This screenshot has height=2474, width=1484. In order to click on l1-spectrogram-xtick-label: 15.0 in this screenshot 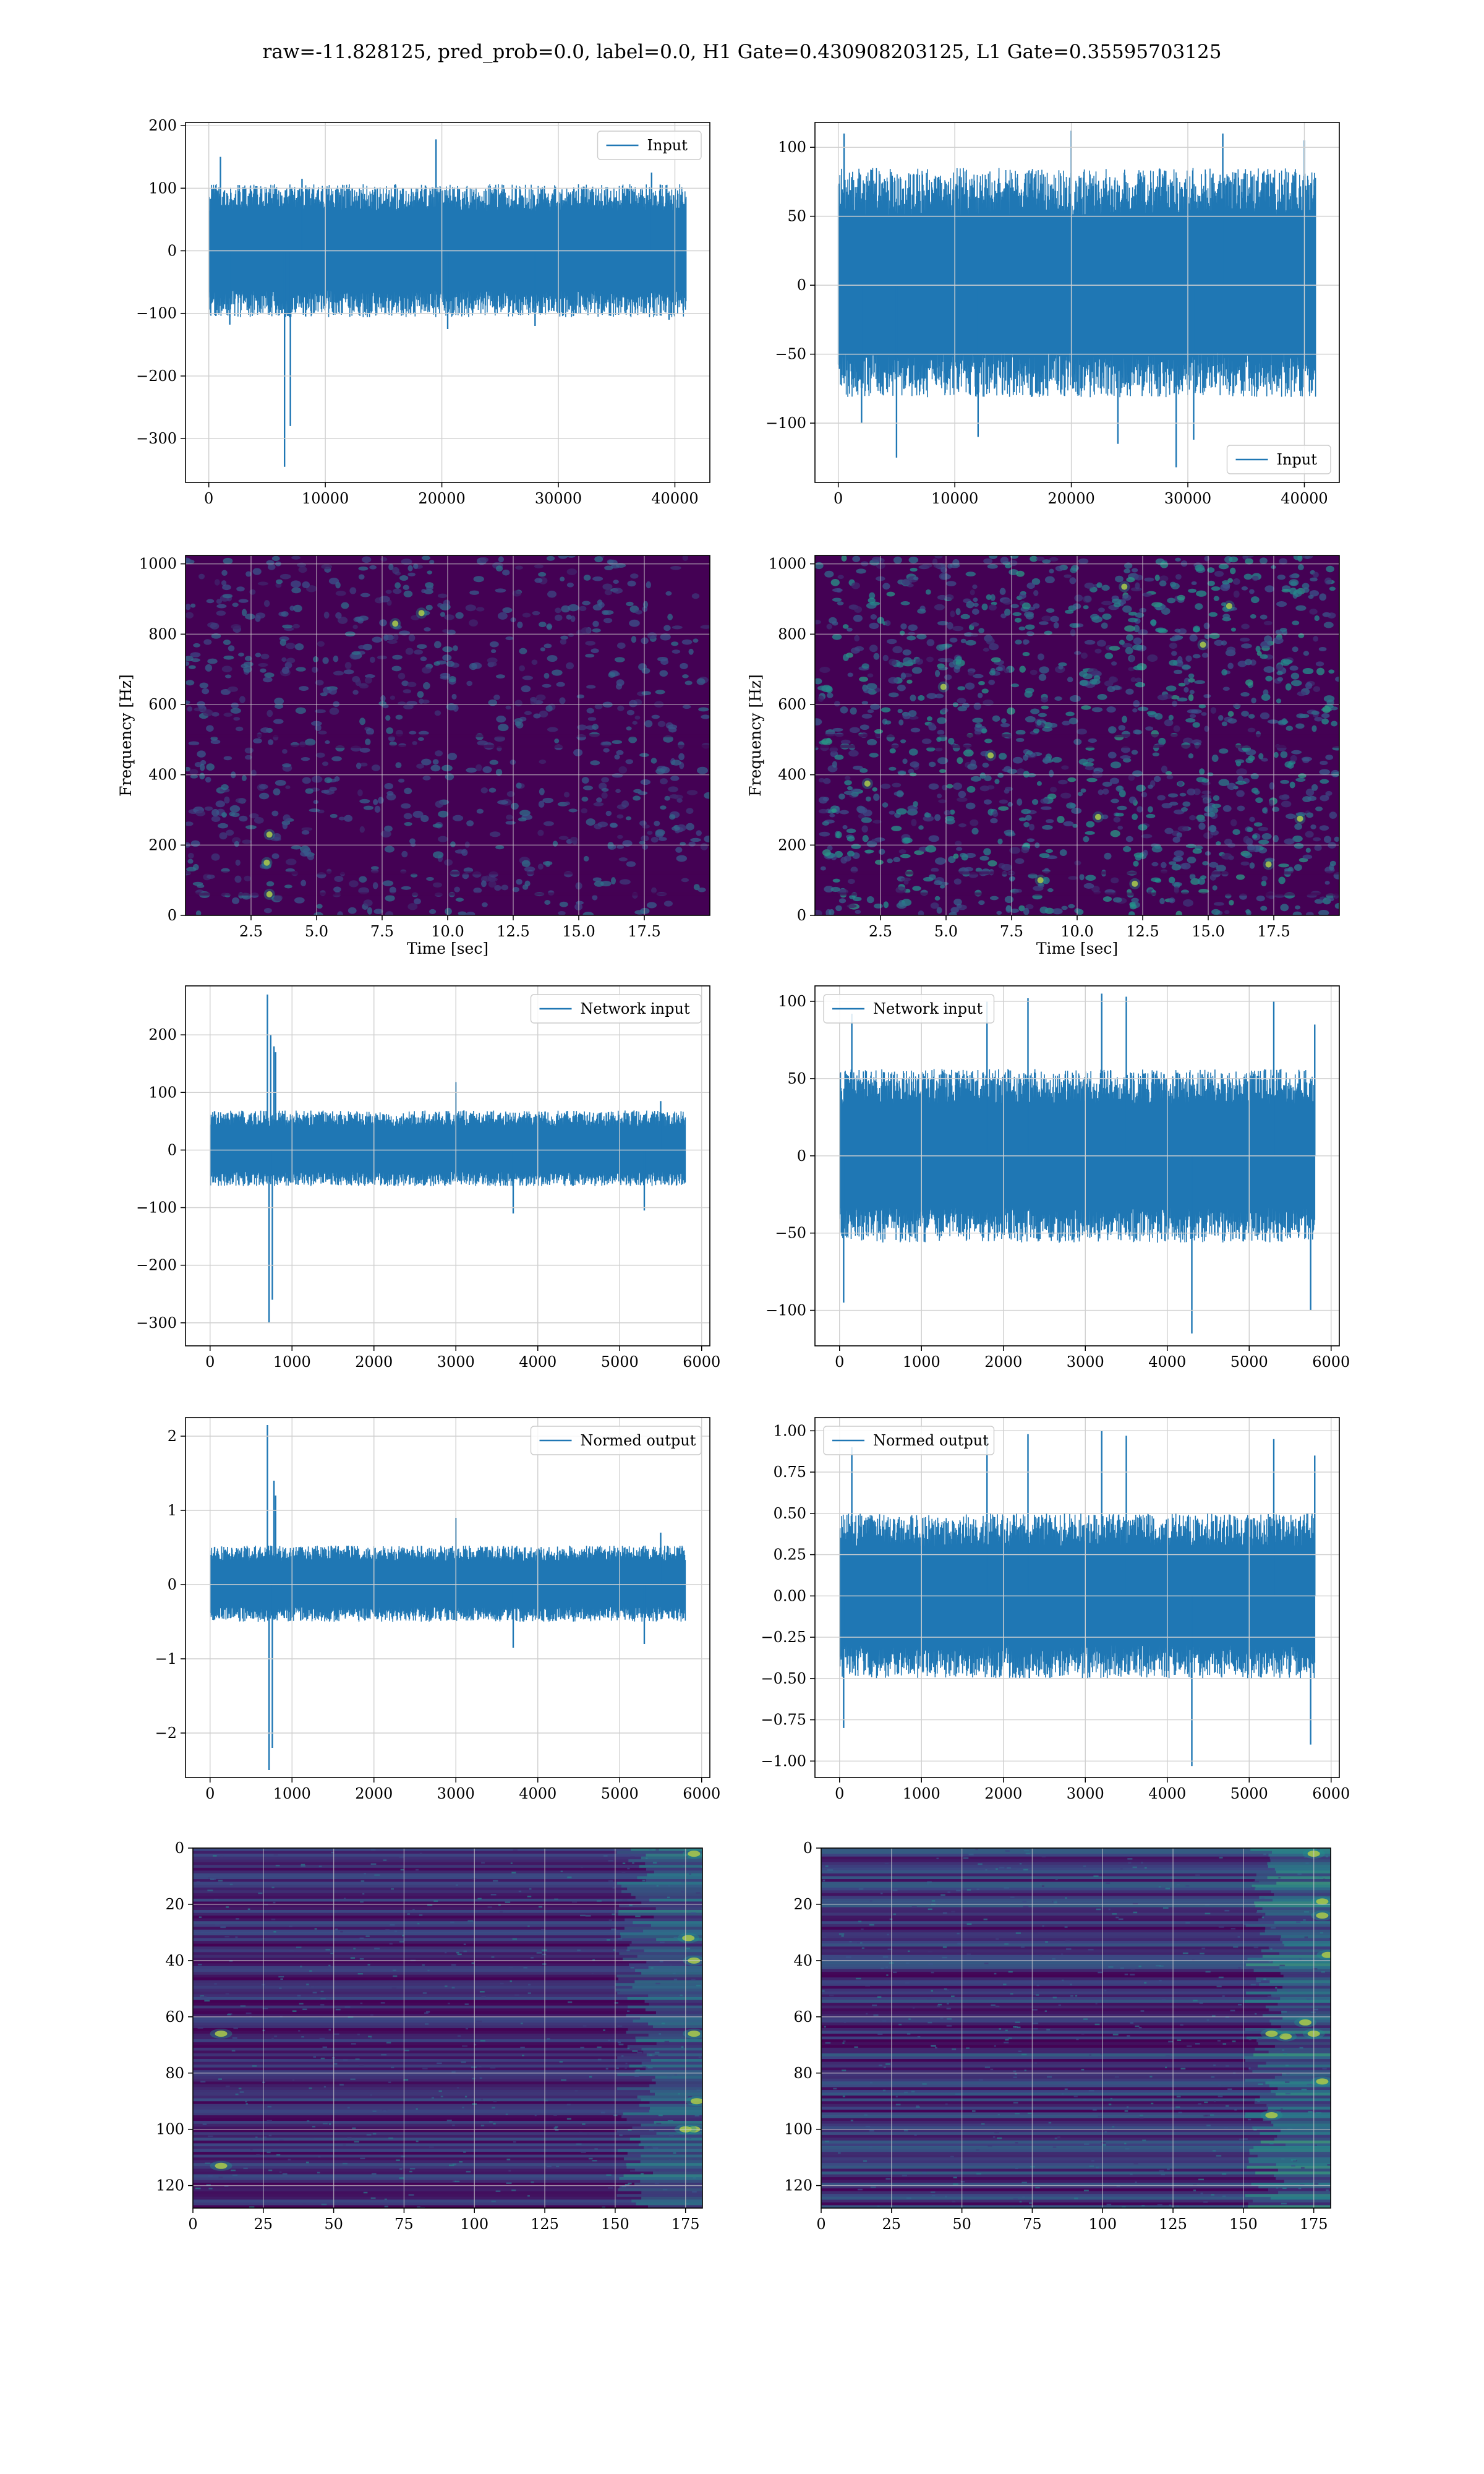, I will do `click(1208, 931)`.